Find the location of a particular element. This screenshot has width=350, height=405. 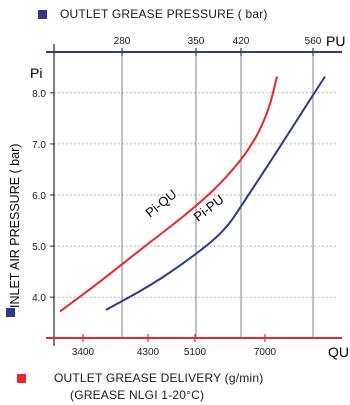

bottom-axis-tick-label: 7000 is located at coordinates (265, 352).